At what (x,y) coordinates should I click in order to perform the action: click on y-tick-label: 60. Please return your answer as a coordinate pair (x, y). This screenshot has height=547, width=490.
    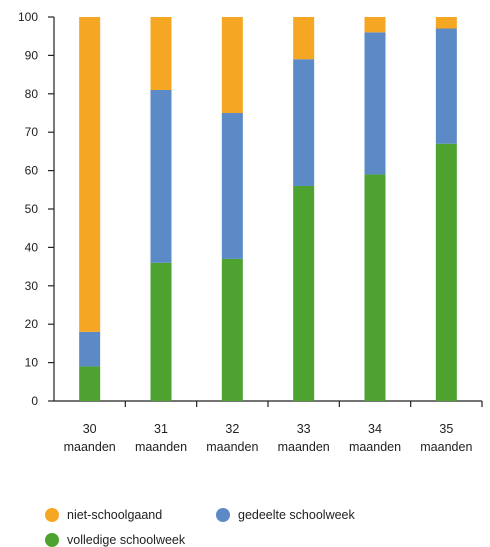
    Looking at the image, I should click on (32, 171).